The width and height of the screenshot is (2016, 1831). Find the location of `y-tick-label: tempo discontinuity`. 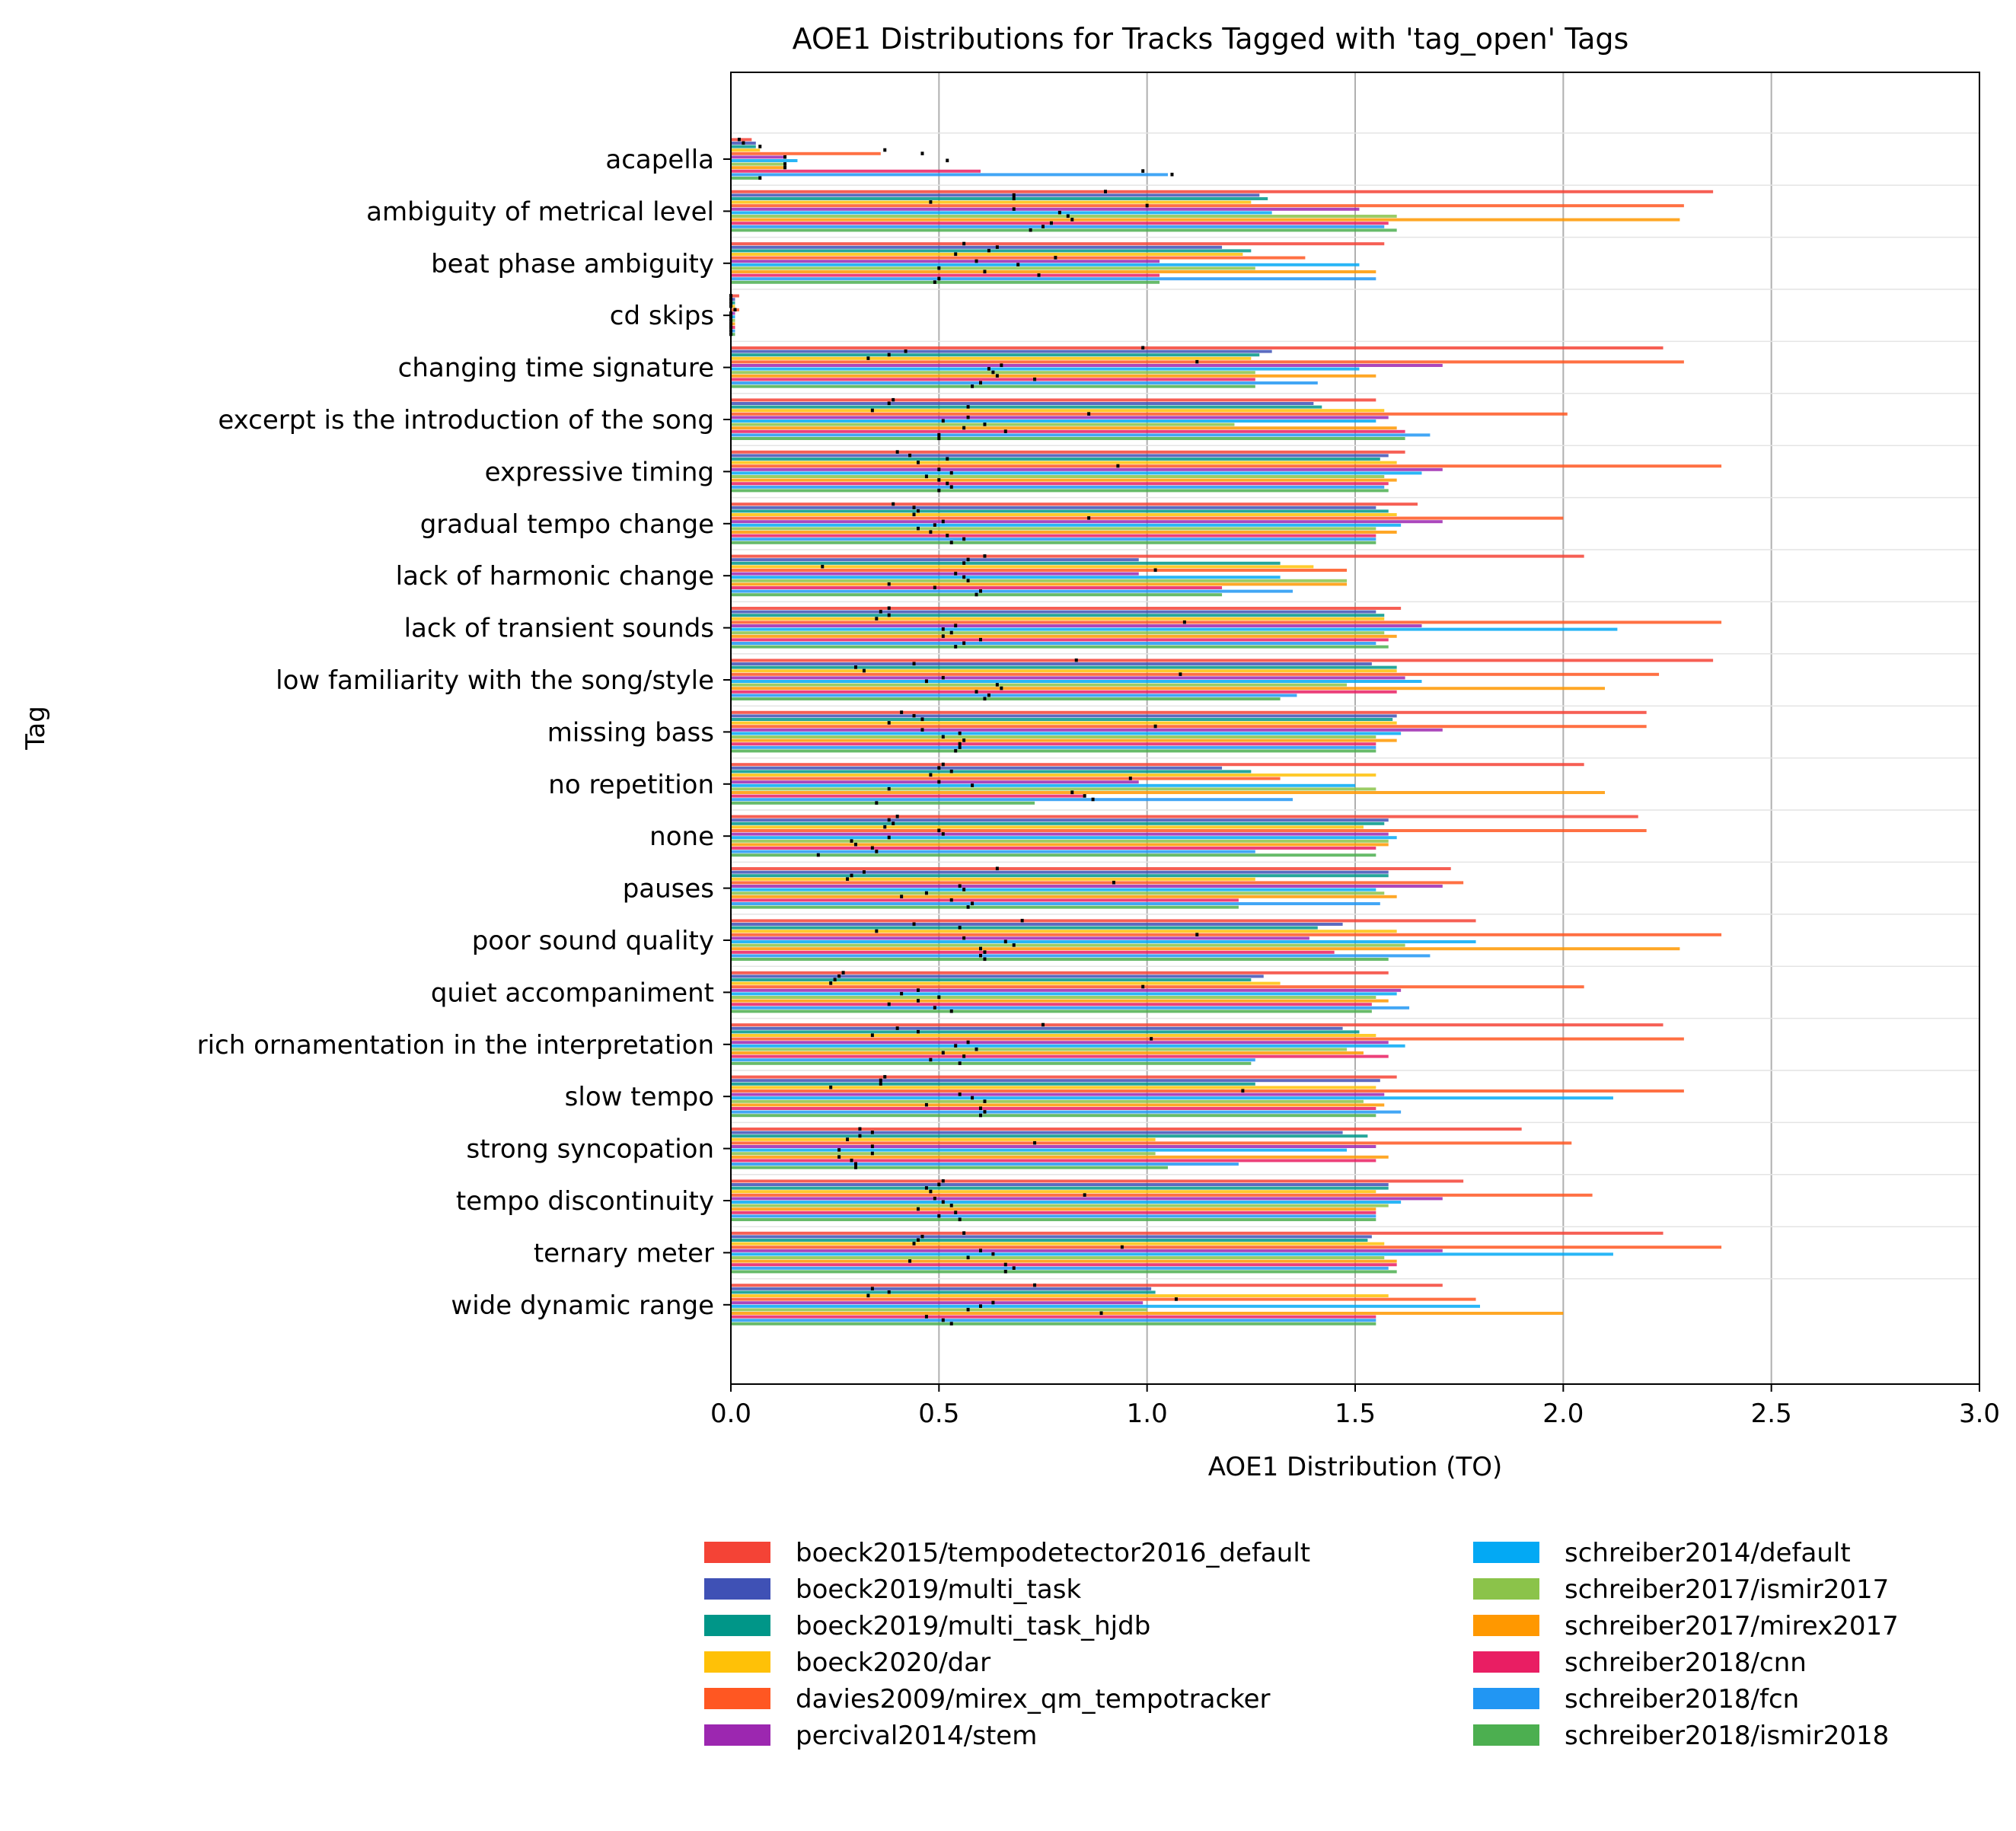

y-tick-label: tempo discontinuity is located at coordinates (585, 1201).